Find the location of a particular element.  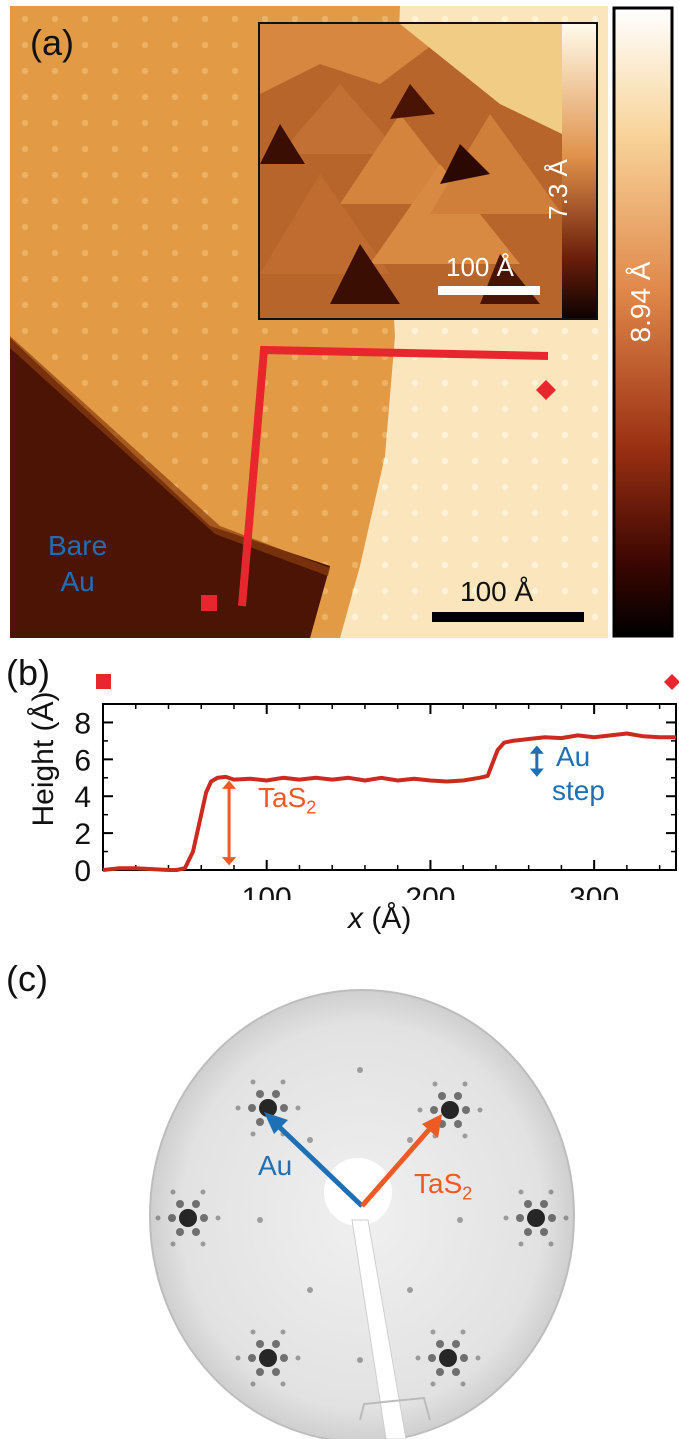

bare-au-line2: Au is located at coordinates (77, 581).